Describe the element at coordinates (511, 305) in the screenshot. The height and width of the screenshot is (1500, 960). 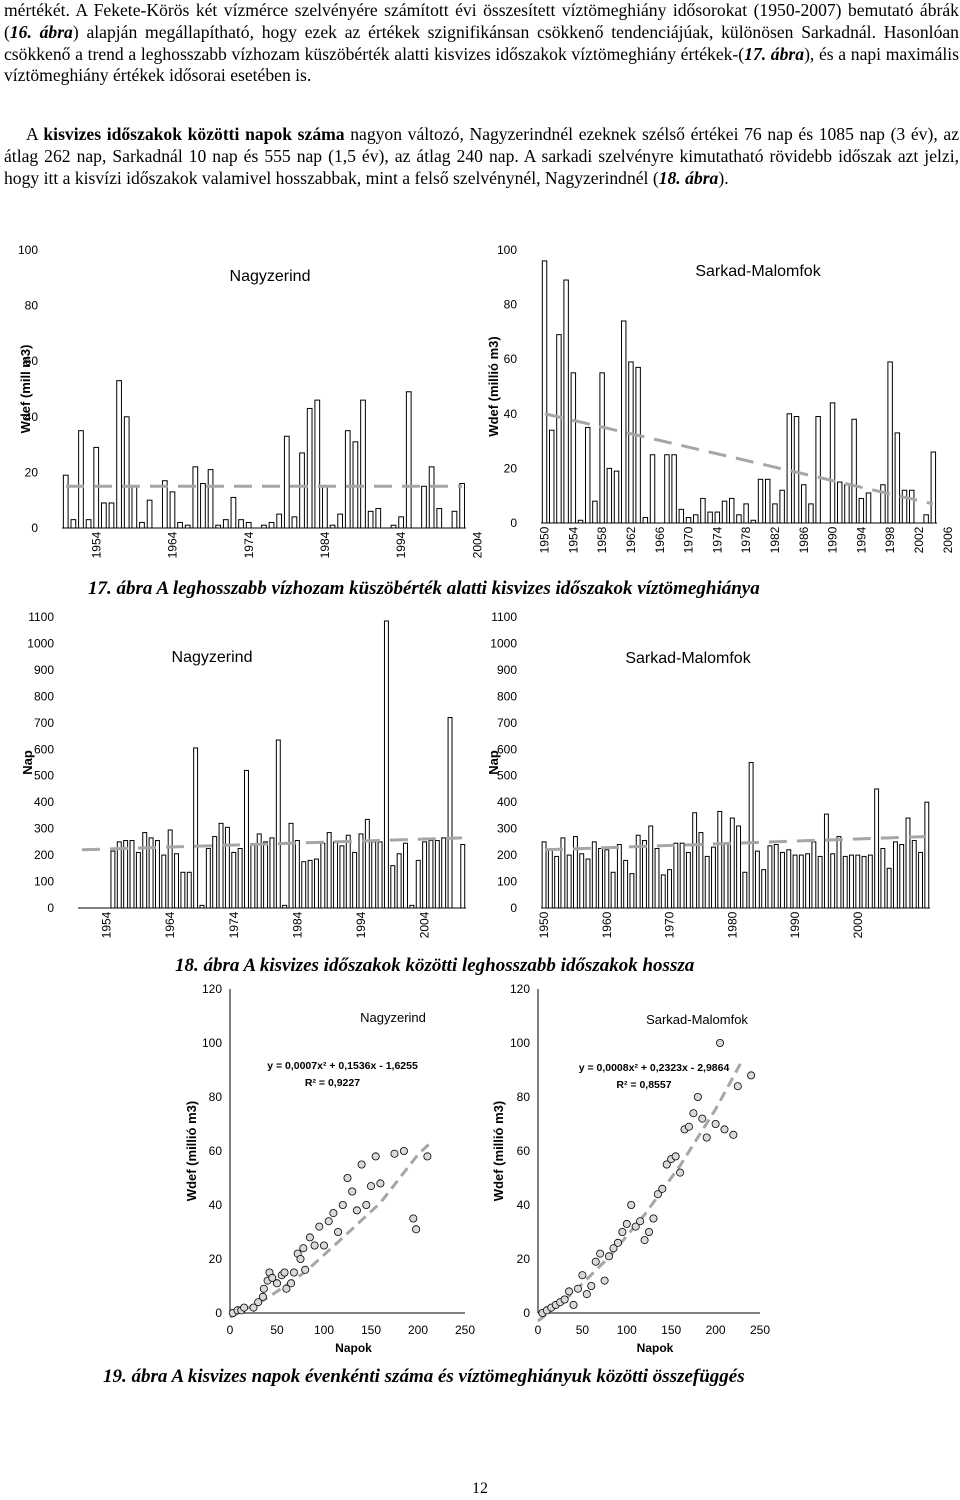
I see `y-tick-label: 80` at that location.